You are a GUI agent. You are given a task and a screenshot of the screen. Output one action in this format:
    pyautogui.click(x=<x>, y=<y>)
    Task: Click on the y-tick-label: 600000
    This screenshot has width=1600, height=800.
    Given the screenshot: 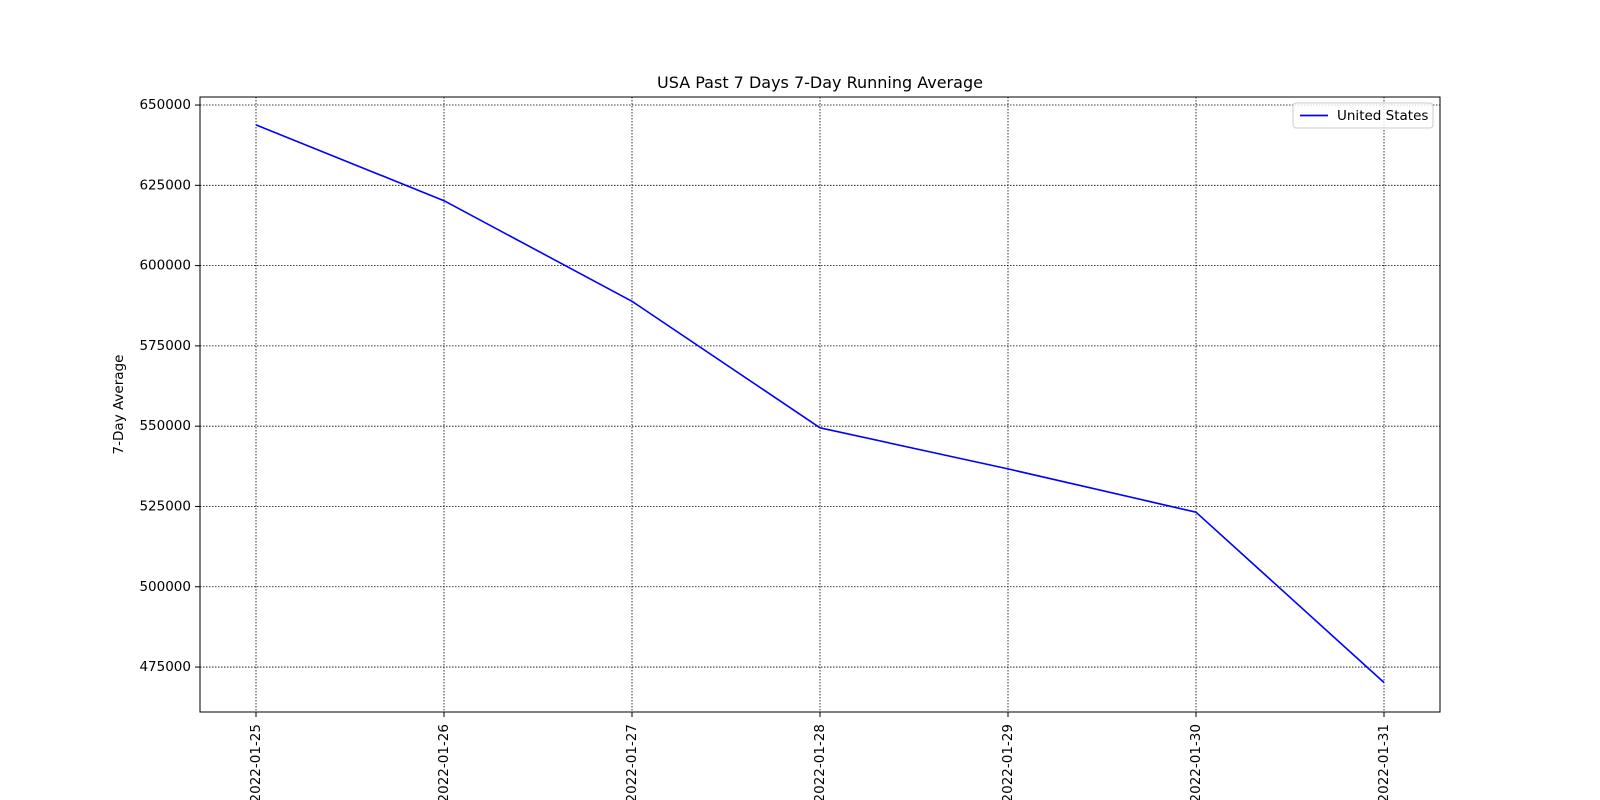 What is the action you would take?
    pyautogui.click(x=165, y=266)
    